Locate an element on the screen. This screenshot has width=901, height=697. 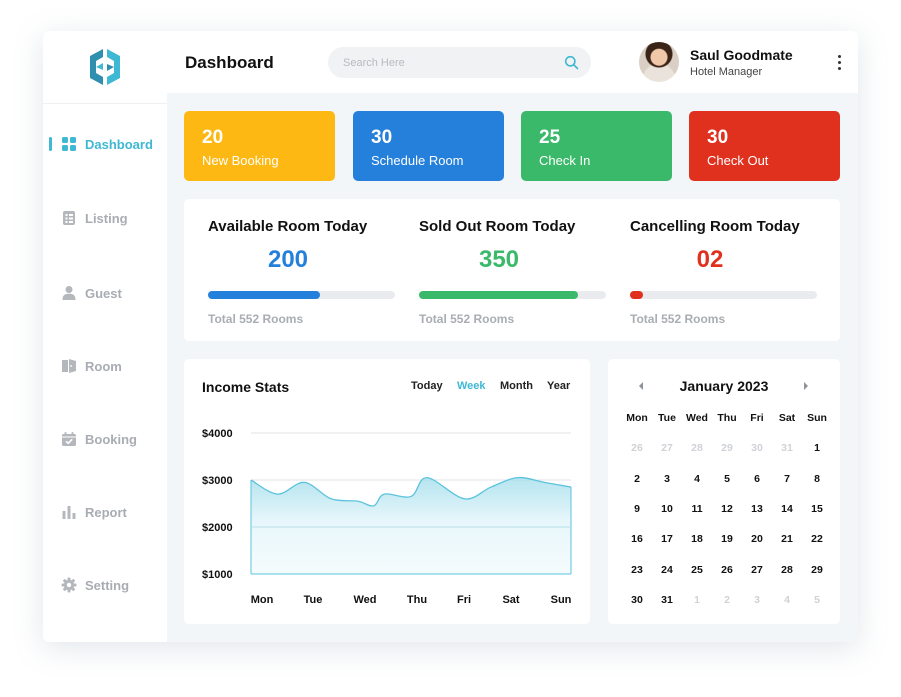
room-value: 02 is located at coordinates (710, 259).